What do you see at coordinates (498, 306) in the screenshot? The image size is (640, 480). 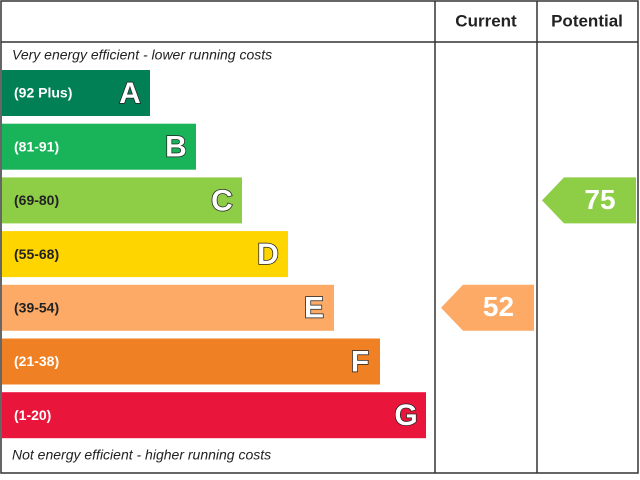 I see `current-value: 52` at bounding box center [498, 306].